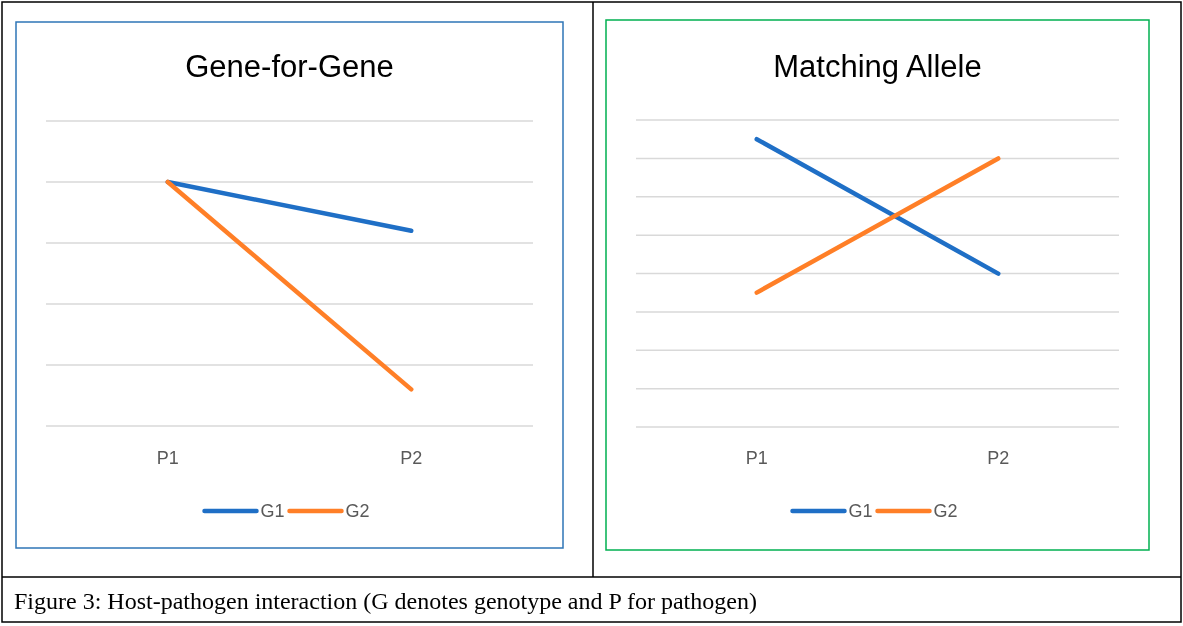 The image size is (1183, 626). What do you see at coordinates (385, 601) in the screenshot?
I see `caption: Figure 3: Host-pathogen interaction (G denotes genotype and P for pathogen)` at bounding box center [385, 601].